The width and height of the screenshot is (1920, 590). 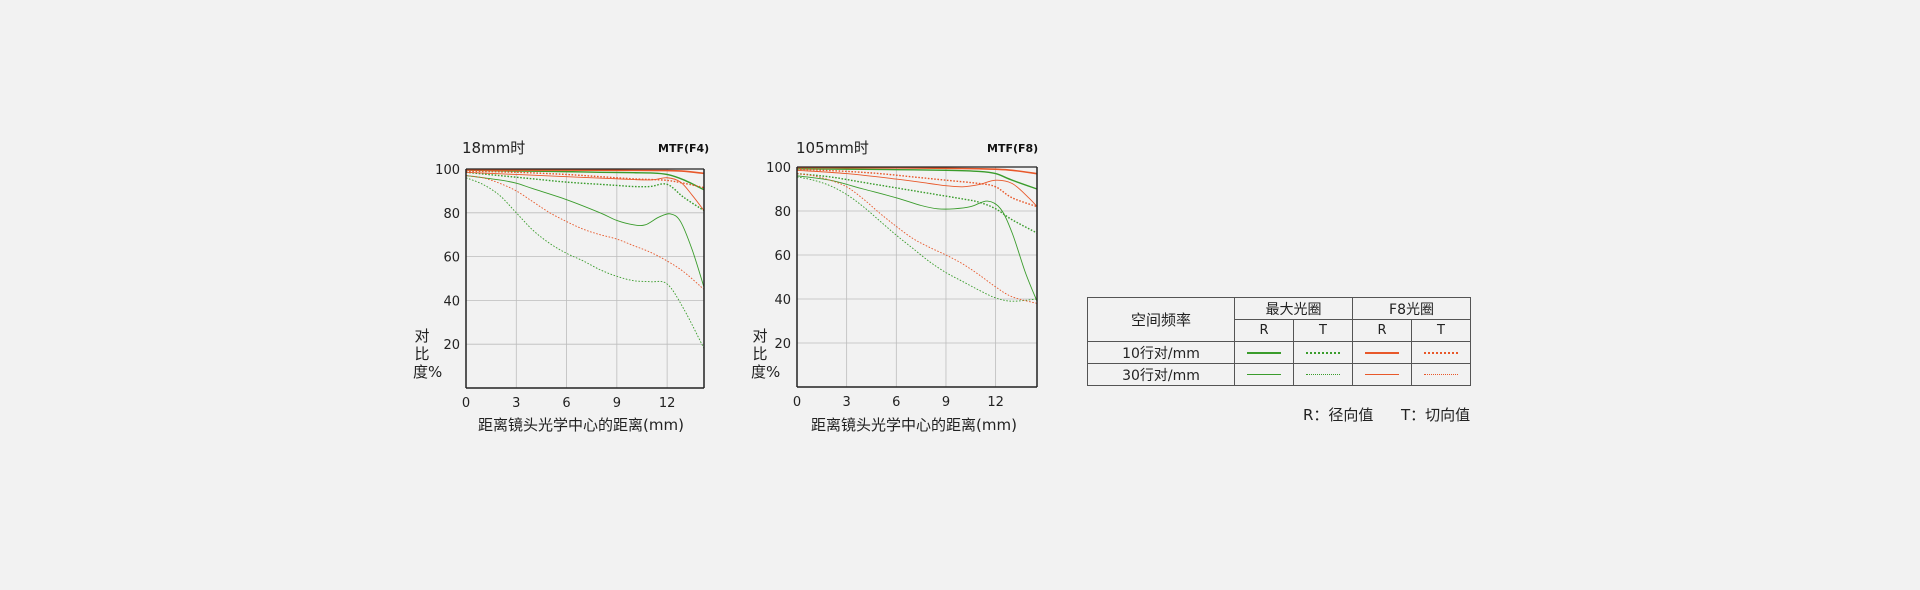 I want to click on chart-subtitle: MTF(F8), so click(x=1013, y=148).